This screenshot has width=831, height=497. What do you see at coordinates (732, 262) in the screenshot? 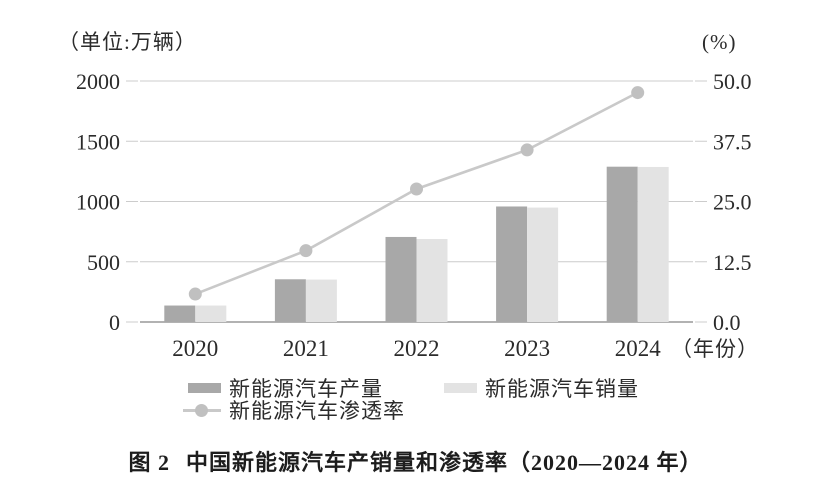
I see `right-axis-tick-label: 12.5` at bounding box center [732, 262].